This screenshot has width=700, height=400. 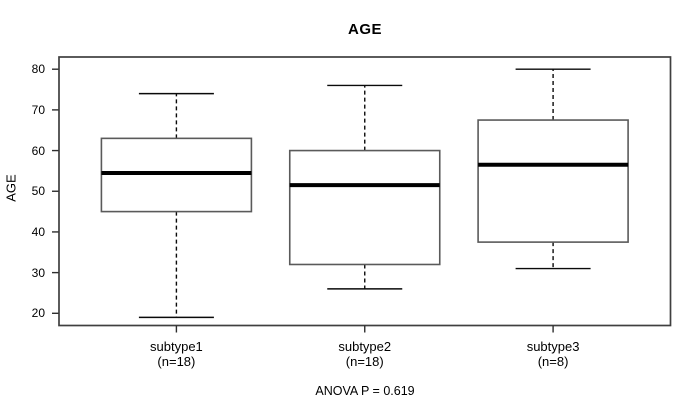 I want to click on y-tick-label: 50, so click(x=38, y=191).